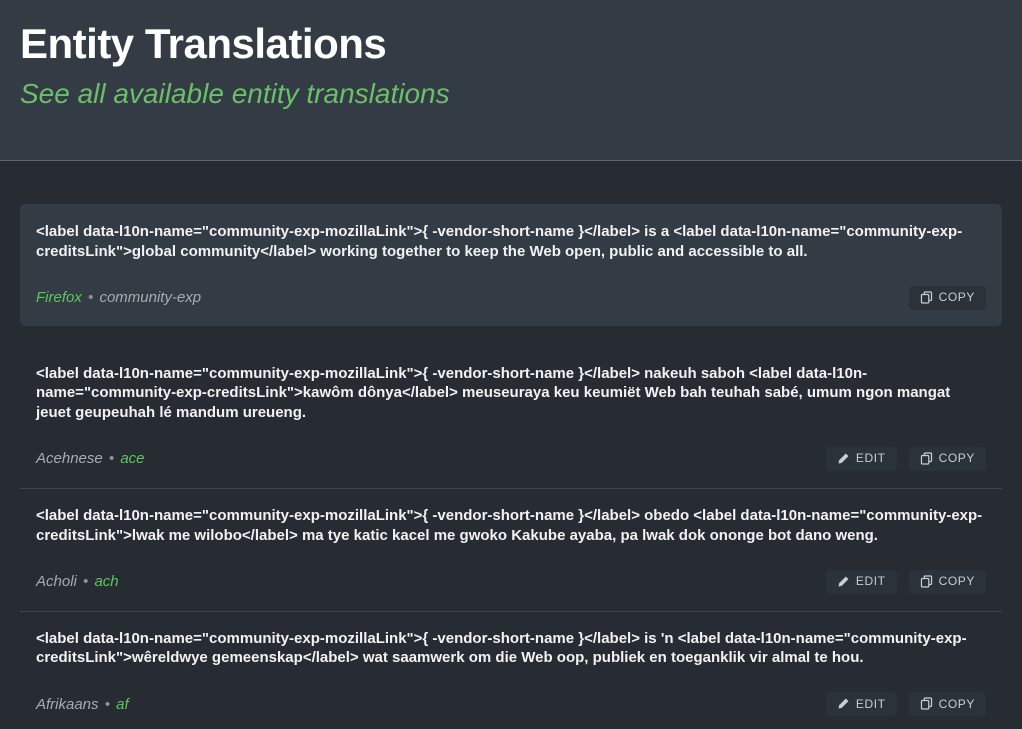 Image resolution: width=1022 pixels, height=729 pixels. What do you see at coordinates (203, 43) in the screenshot?
I see `page-title: Entity Translations` at bounding box center [203, 43].